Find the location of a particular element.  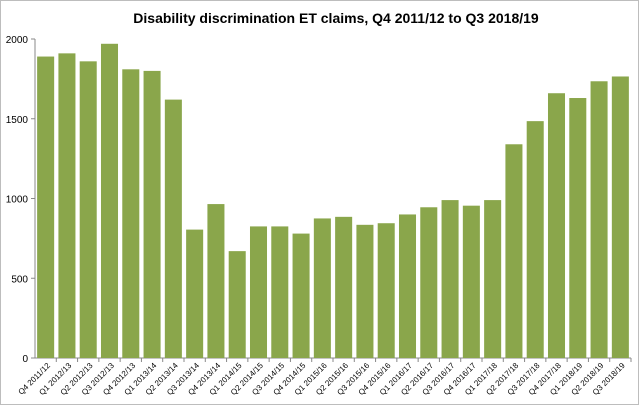

y-tick-label: 2000 is located at coordinates (17, 40).